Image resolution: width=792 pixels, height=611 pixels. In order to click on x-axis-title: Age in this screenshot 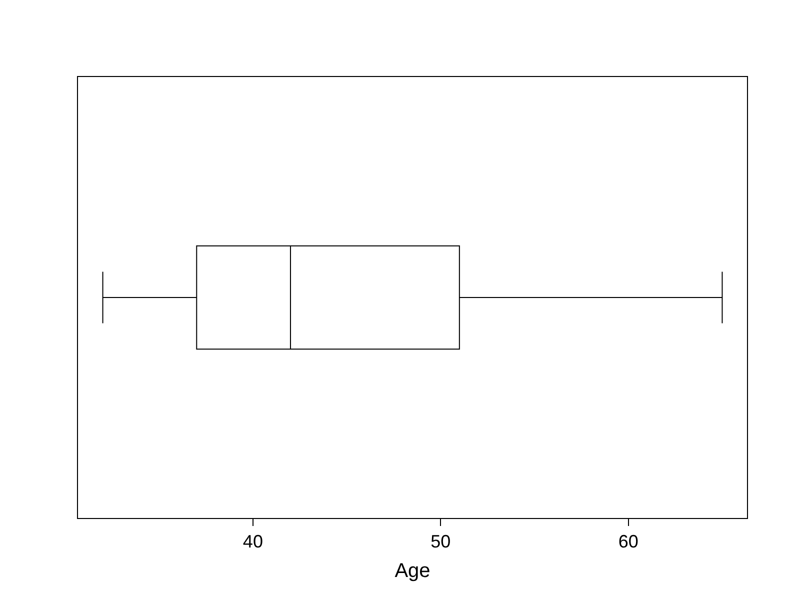, I will do `click(412, 571)`.